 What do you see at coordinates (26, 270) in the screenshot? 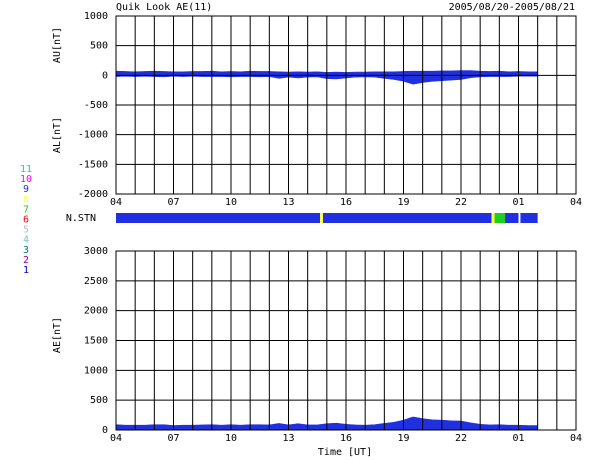
I see `legend-label: 1` at bounding box center [26, 270].